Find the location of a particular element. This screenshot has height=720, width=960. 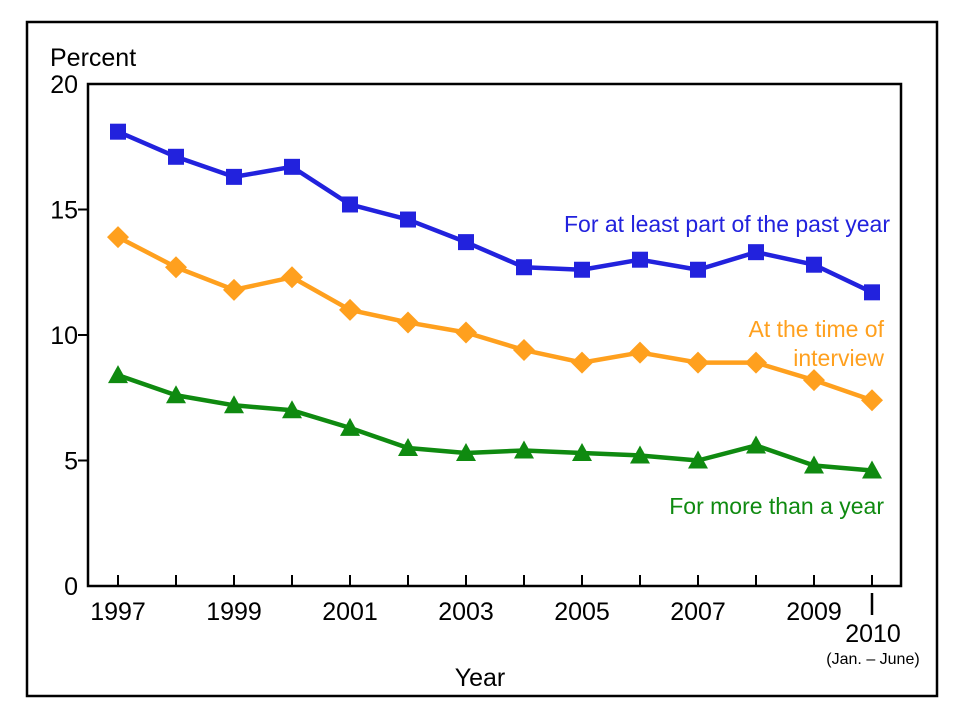

legend-interview-line2: interview is located at coordinates (838, 358).